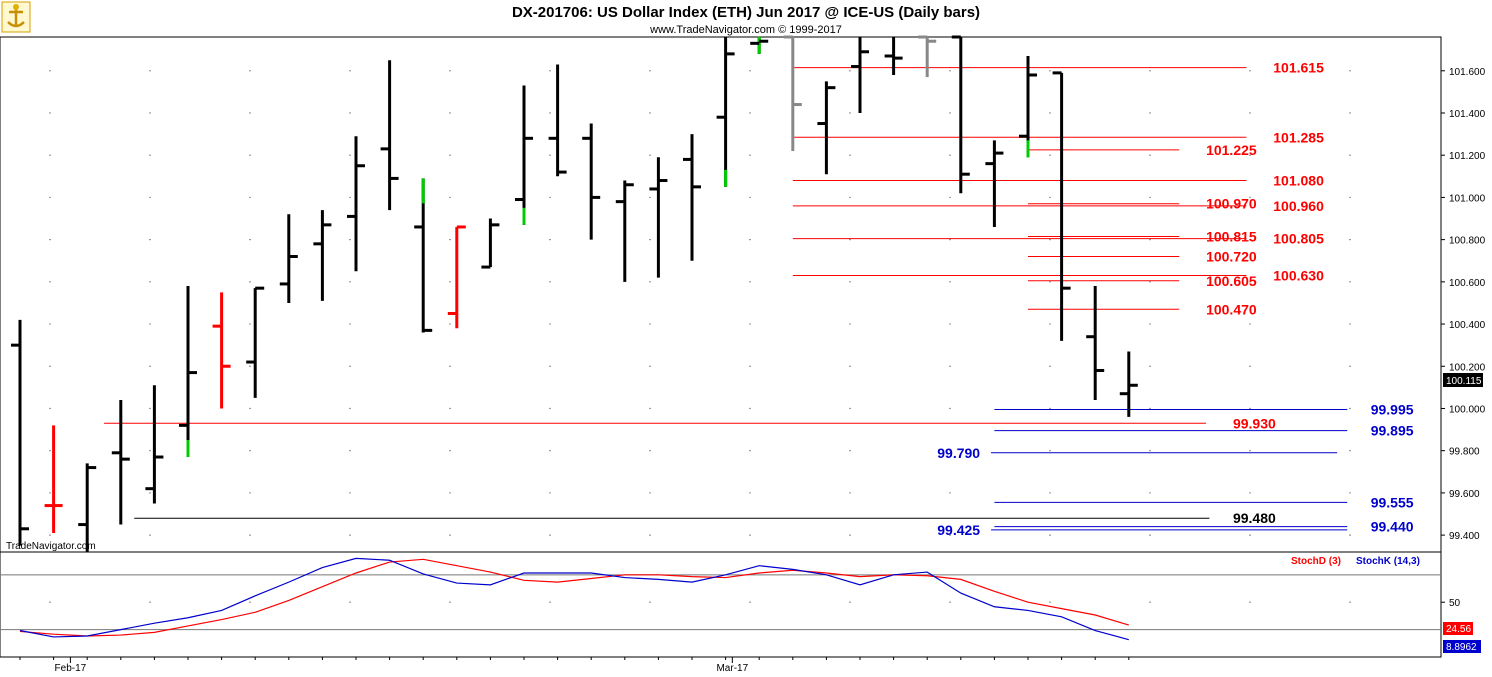 This screenshot has width=1492, height=677. I want to click on y-tick-label: 100.800, so click(1467, 241).